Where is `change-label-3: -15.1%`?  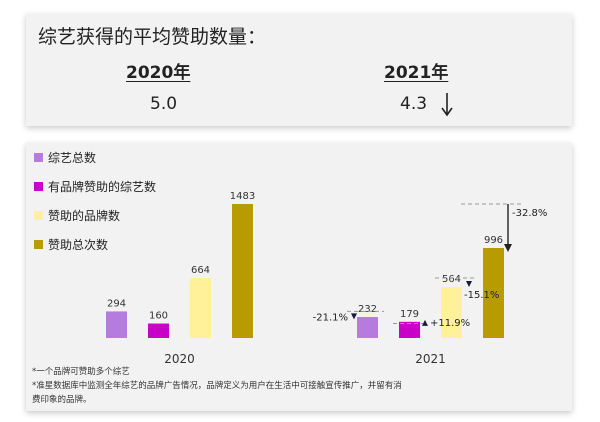 change-label-3: -15.1% is located at coordinates (481, 295).